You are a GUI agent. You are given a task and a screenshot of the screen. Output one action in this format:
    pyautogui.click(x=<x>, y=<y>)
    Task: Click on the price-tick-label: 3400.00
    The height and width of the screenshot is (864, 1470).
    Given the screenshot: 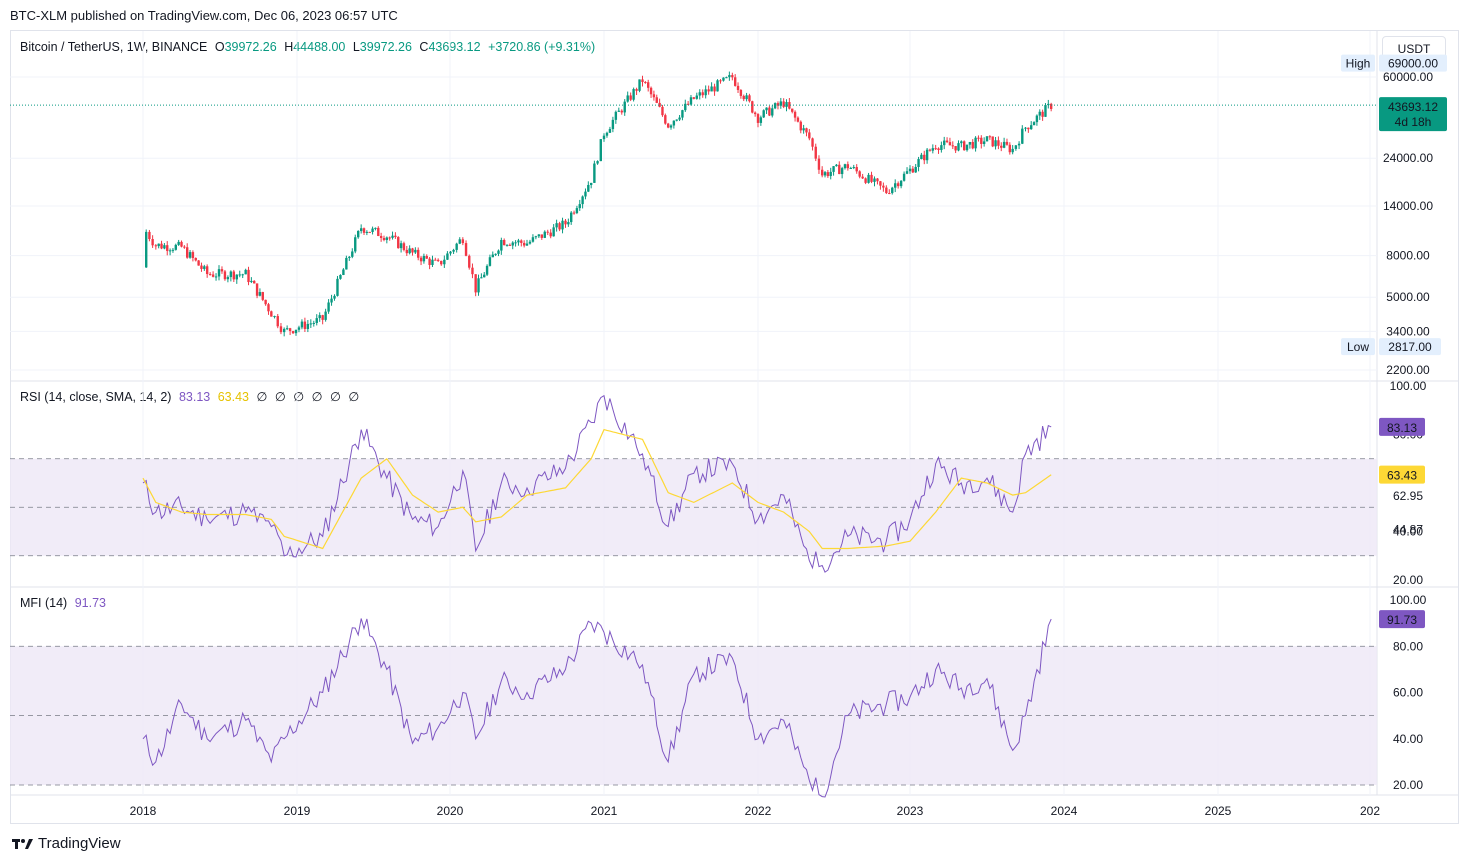 What is the action you would take?
    pyautogui.click(x=1408, y=331)
    